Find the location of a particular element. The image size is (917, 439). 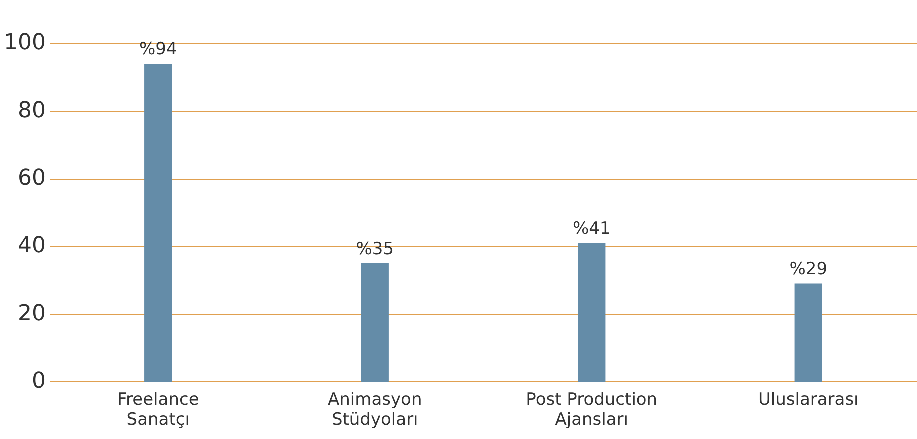

y-tick-label: 0 is located at coordinates (39, 381).